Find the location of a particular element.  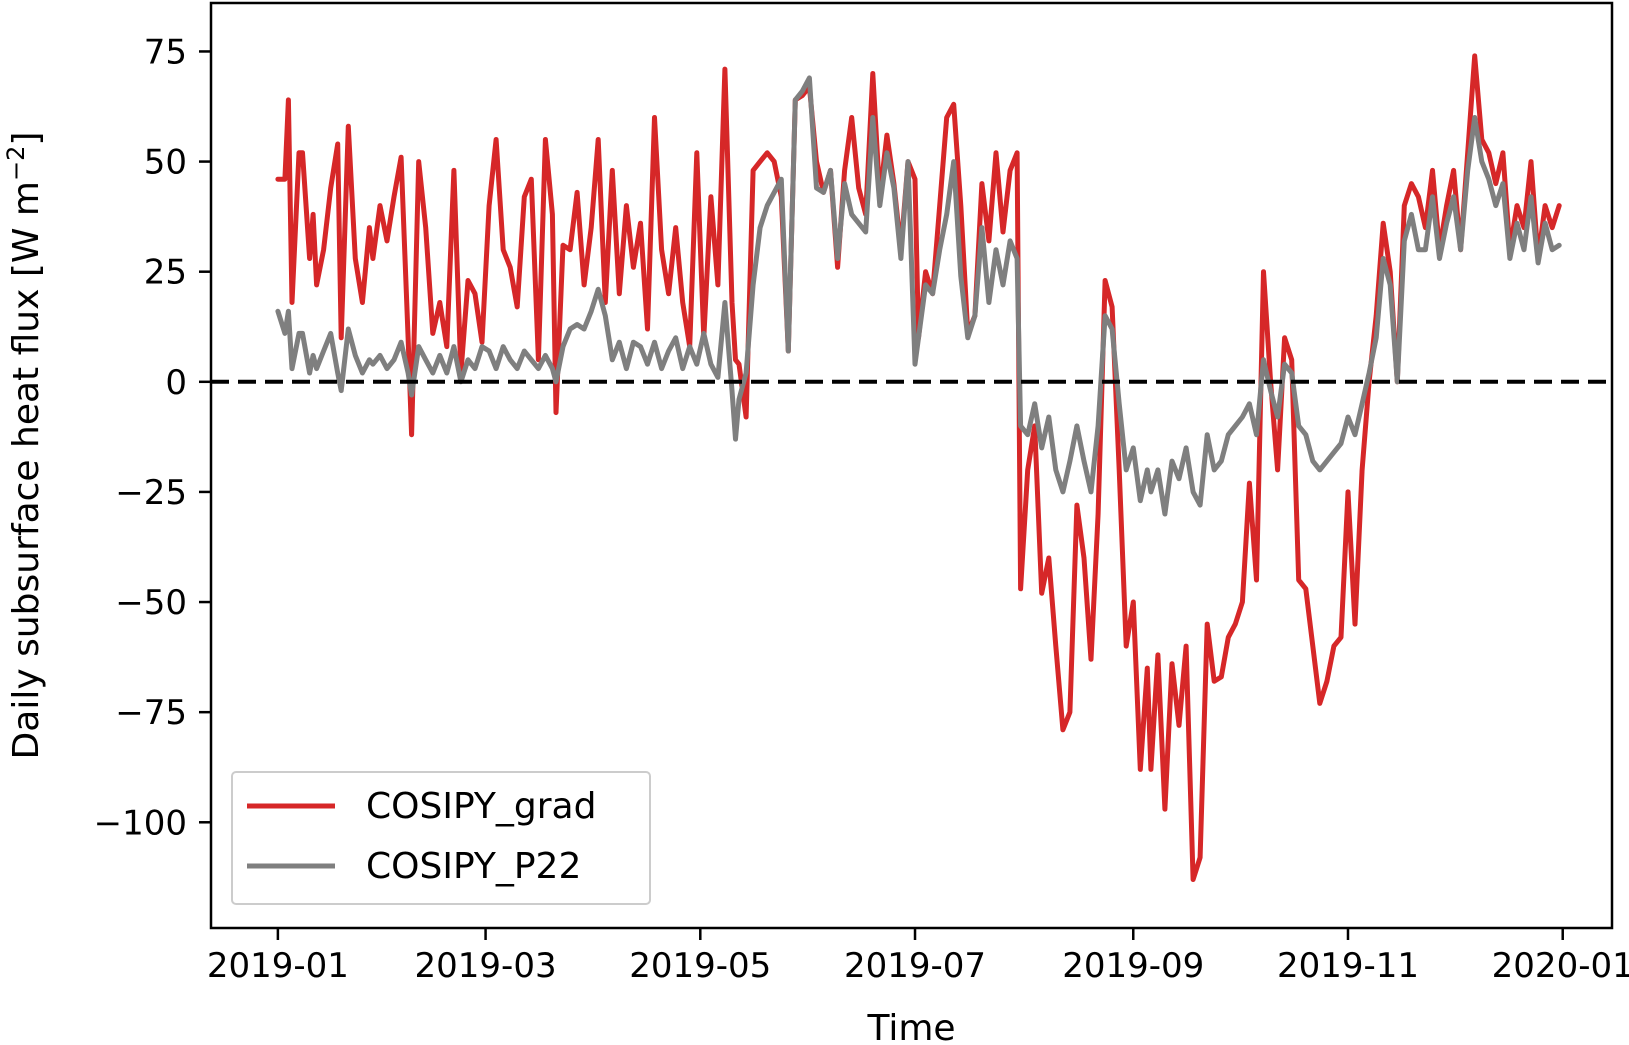

y-axis-label: Daily subsurface heat flux [W m−2] is located at coordinates (24, 446).